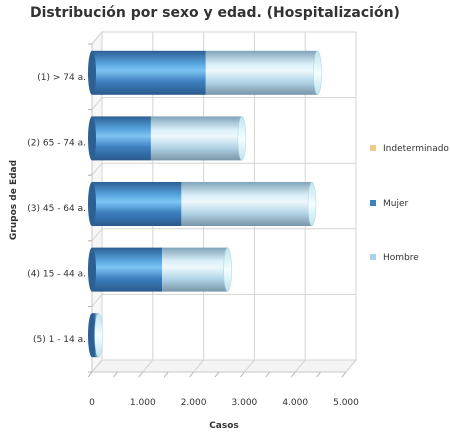  What do you see at coordinates (401, 258) in the screenshot?
I see `legend-label: Hombre` at bounding box center [401, 258].